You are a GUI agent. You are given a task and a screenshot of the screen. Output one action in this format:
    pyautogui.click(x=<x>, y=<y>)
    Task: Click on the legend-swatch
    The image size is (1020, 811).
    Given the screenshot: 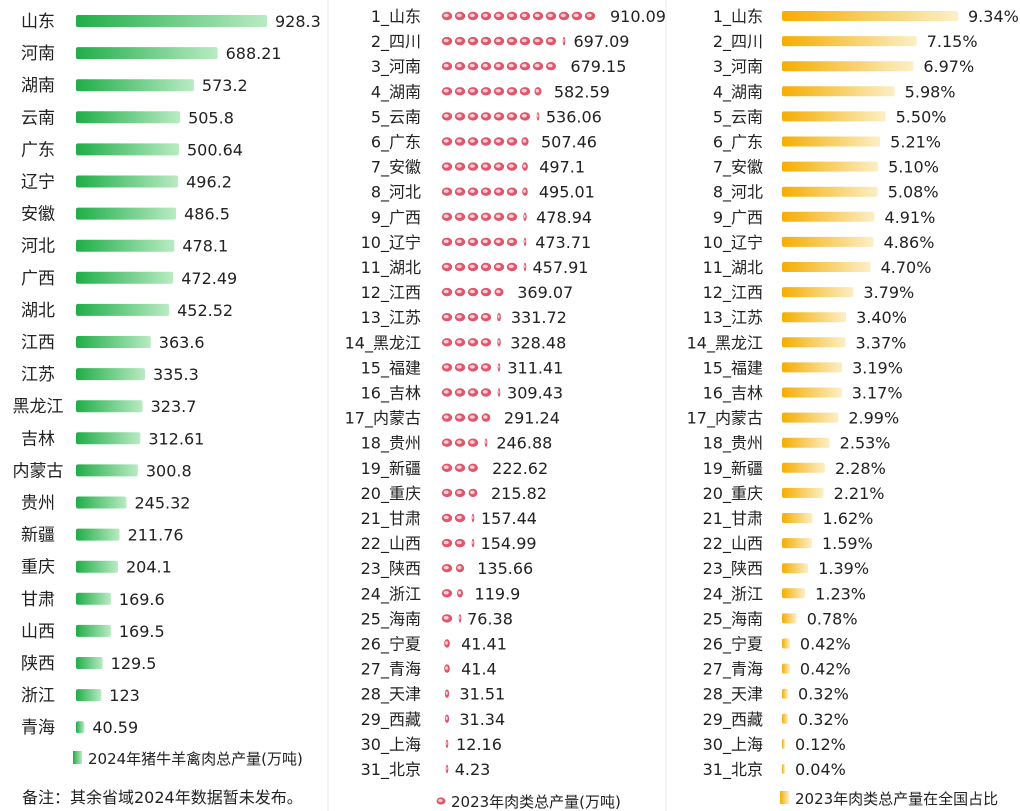 What is the action you would take?
    pyautogui.click(x=77, y=757)
    